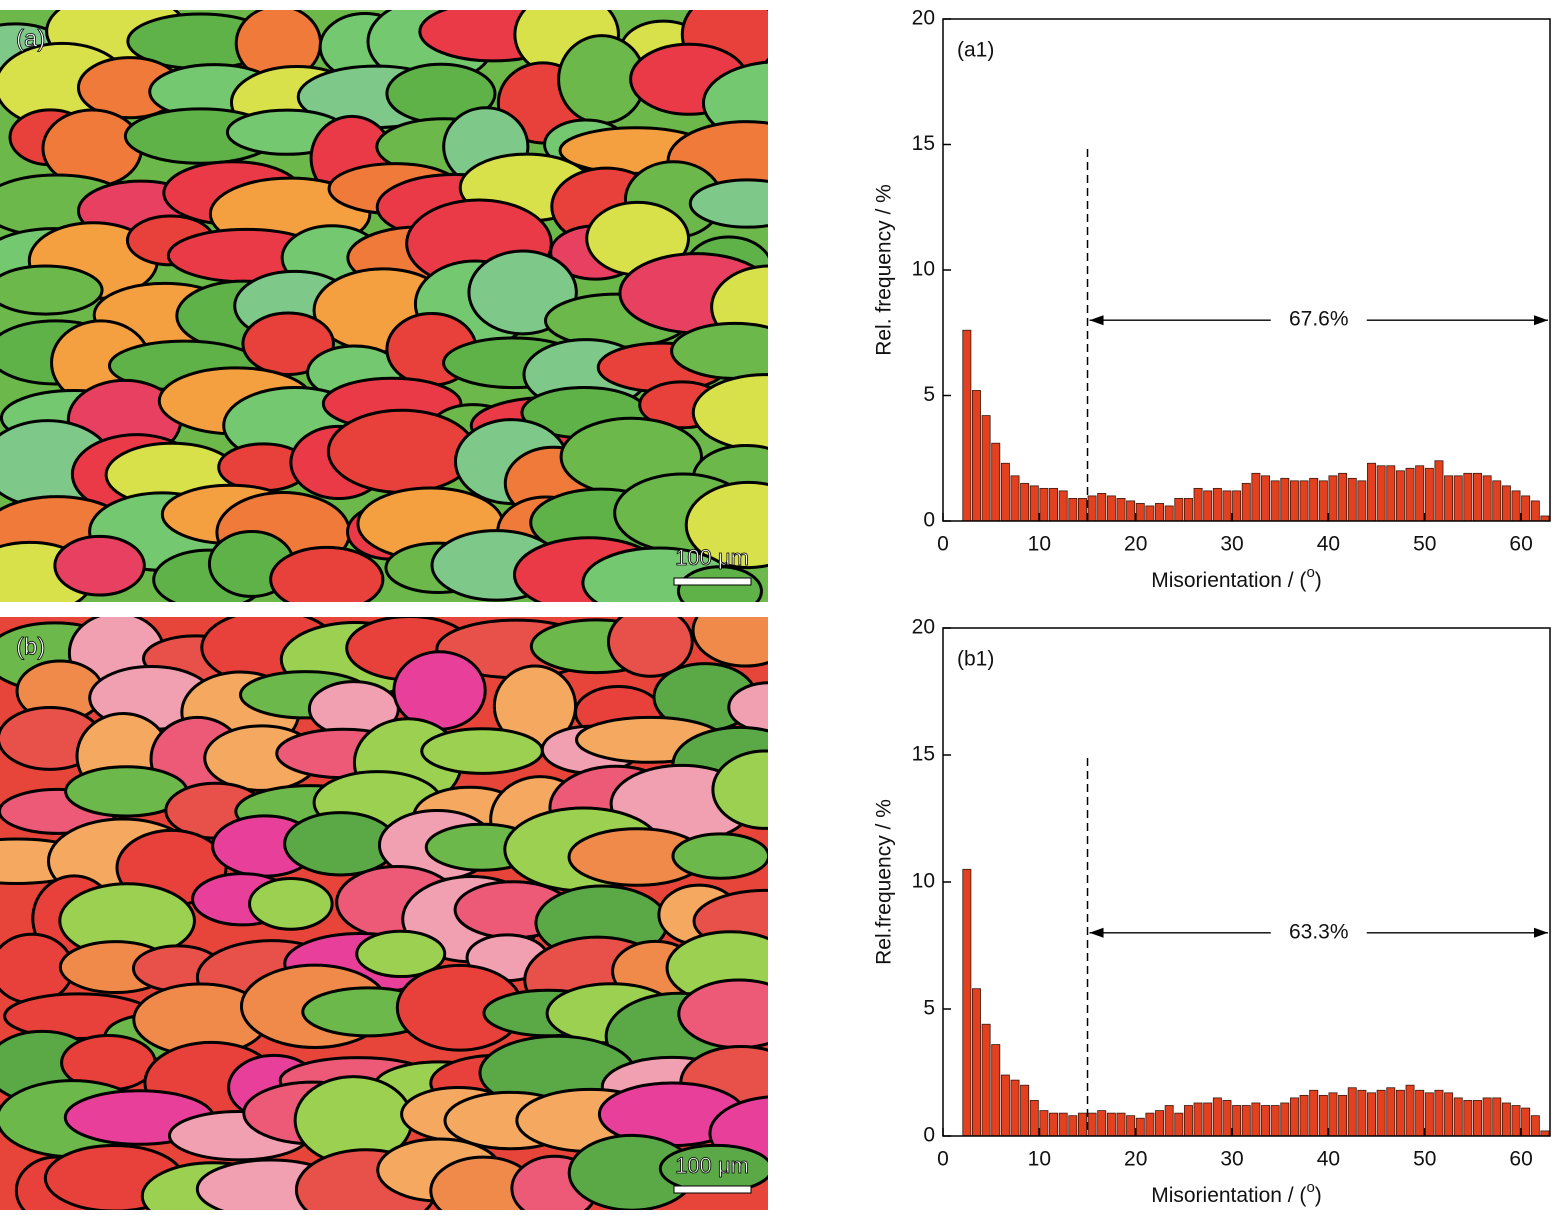  What do you see at coordinates (884, 882) in the screenshot?
I see `y-axis-label: Rel.frequency / %` at bounding box center [884, 882].